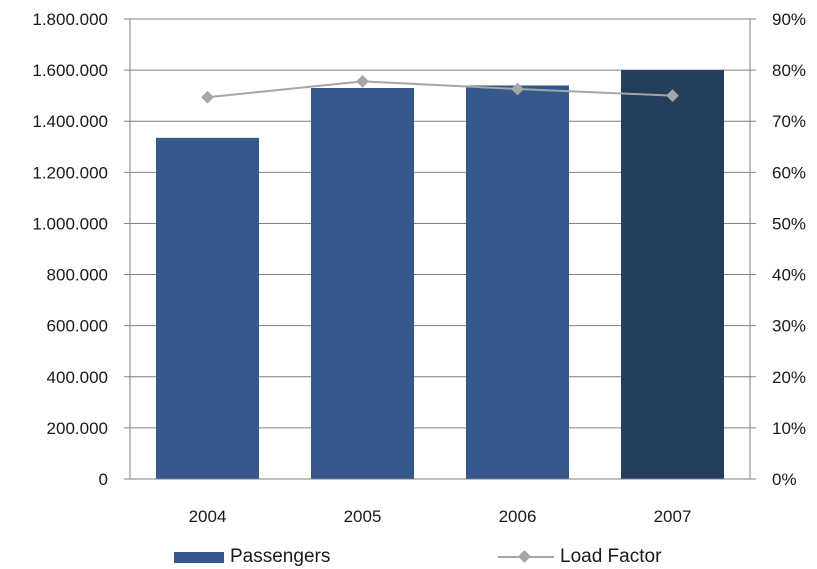  I want to click on load-factor-line, so click(440, 89).